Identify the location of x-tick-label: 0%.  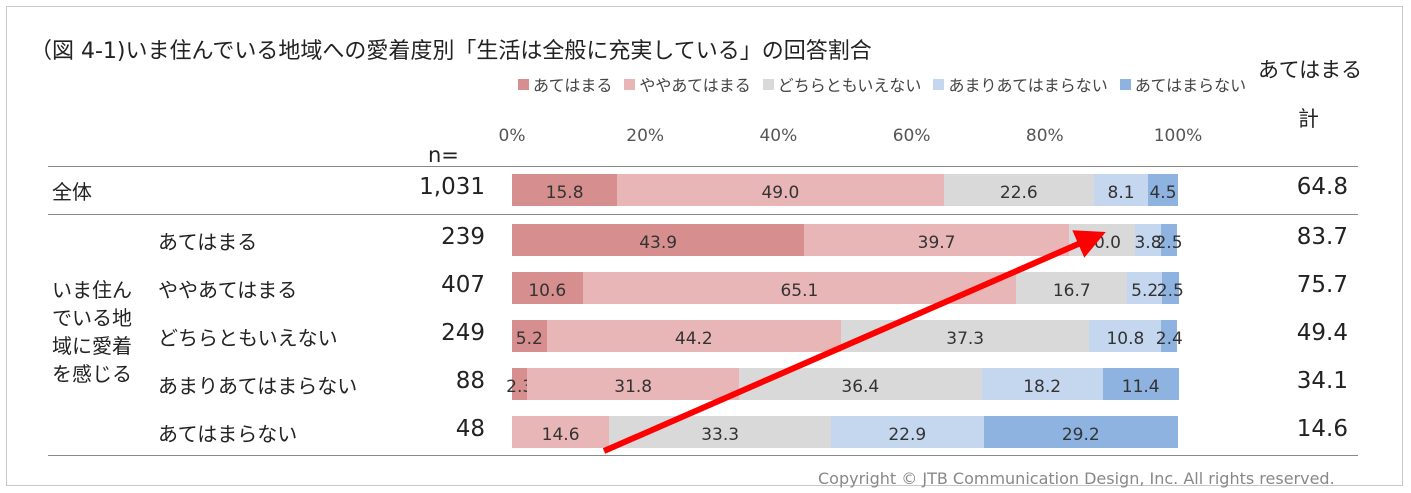
(512, 136).